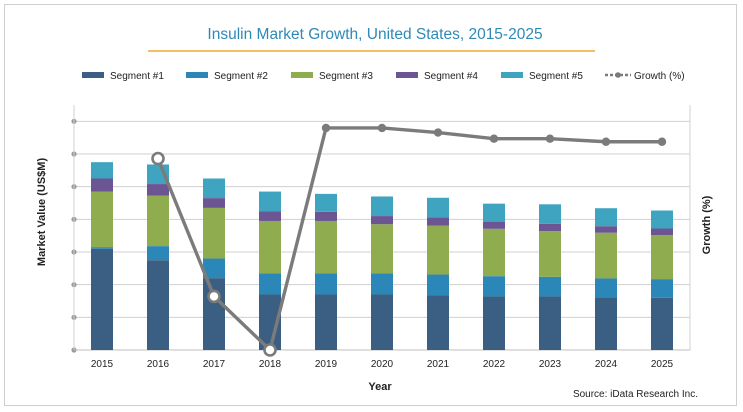  Describe the element at coordinates (550, 286) in the screenshot. I see `bar-segment-2-2023` at that location.